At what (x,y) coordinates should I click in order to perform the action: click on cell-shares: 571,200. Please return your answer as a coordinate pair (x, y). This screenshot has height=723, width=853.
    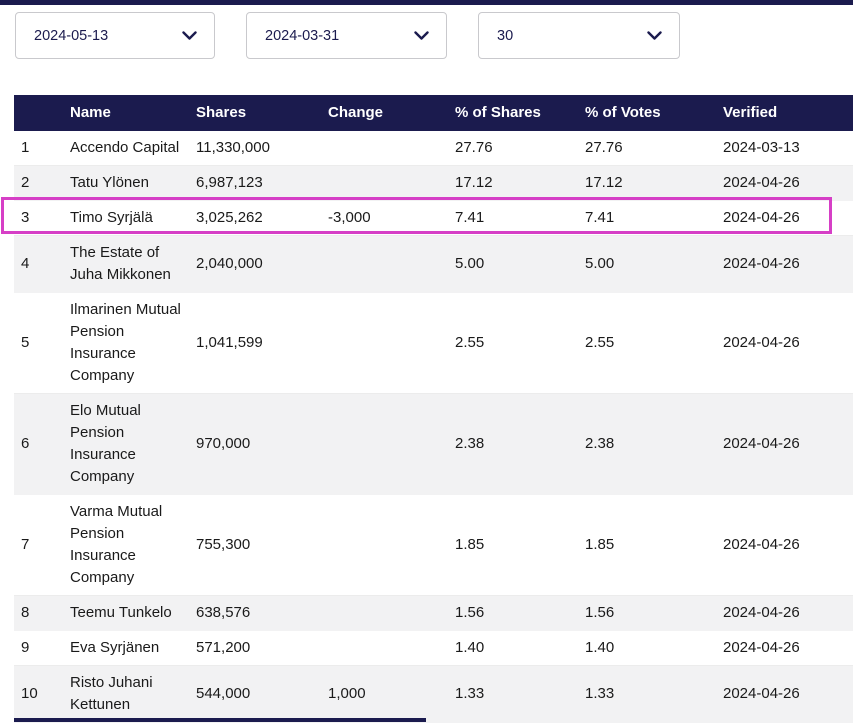
    Looking at the image, I should click on (223, 647).